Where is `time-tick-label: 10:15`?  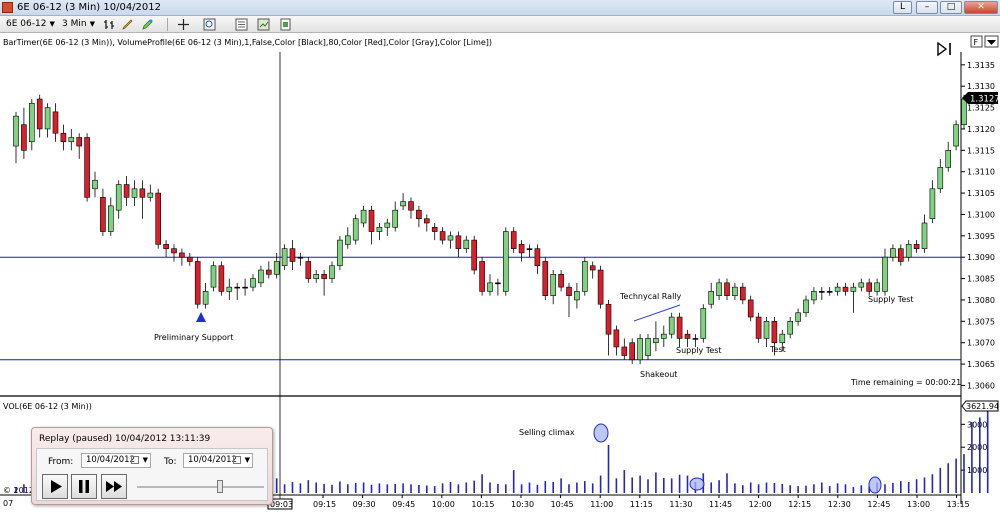 time-tick-label: 10:15 is located at coordinates (482, 504).